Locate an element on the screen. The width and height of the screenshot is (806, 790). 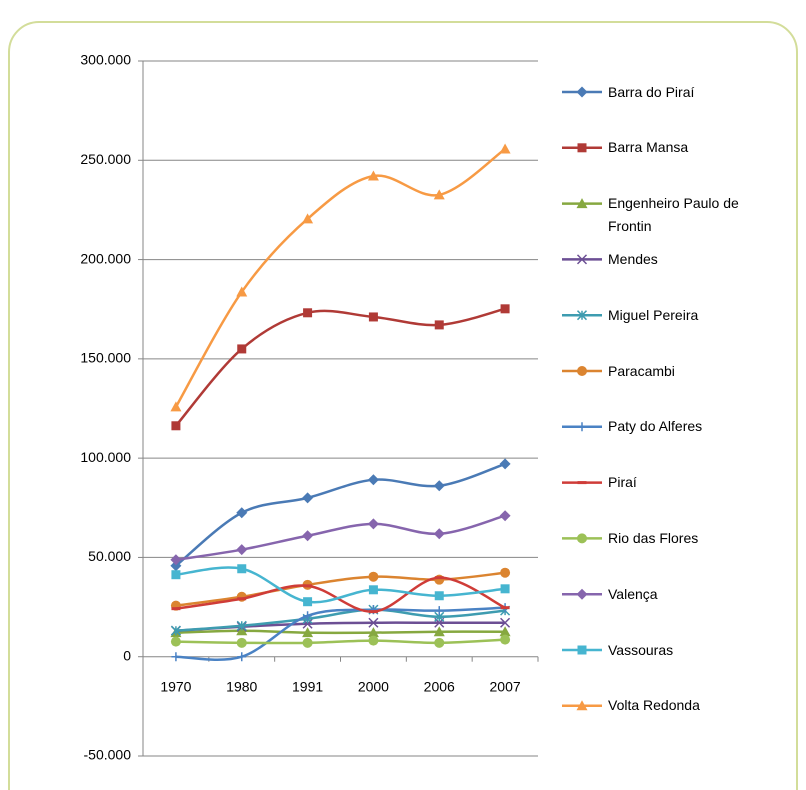
x-tick-label: 1991 is located at coordinates (307, 686).